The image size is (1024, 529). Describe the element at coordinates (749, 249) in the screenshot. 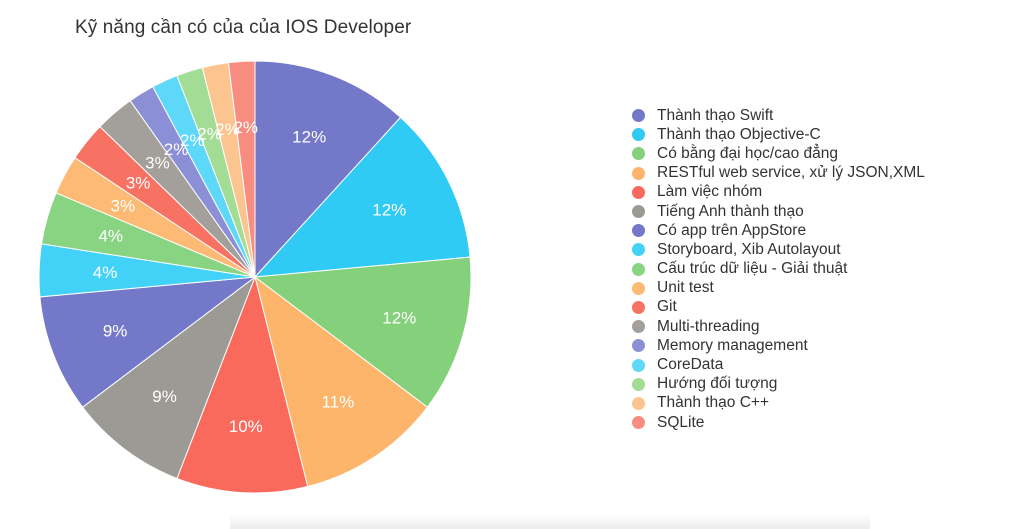

I see `legend-label: Storyboard, Xib Autolayout` at that location.